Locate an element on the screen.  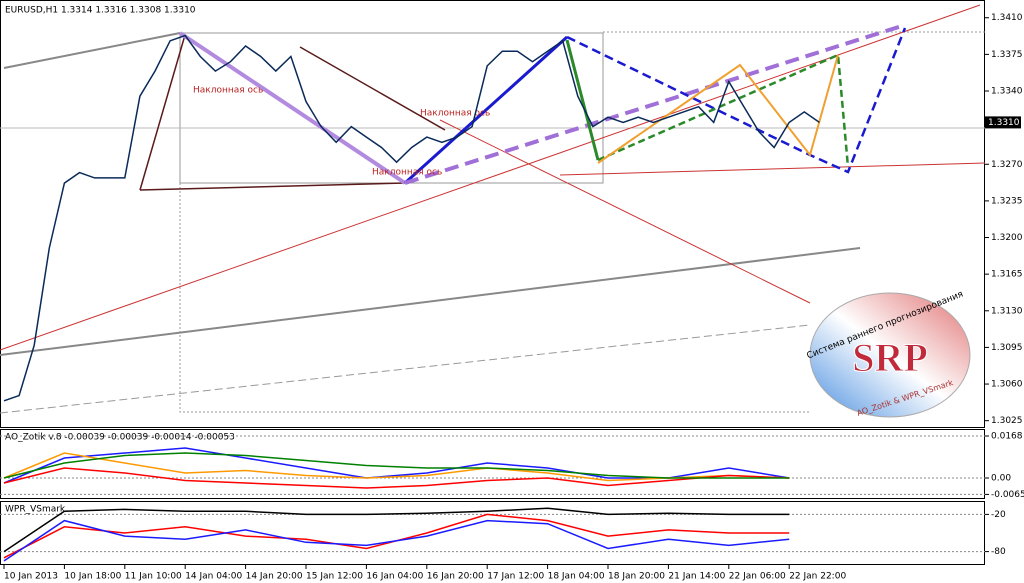
y-tick-label: 1.3130 is located at coordinates (1007, 311).